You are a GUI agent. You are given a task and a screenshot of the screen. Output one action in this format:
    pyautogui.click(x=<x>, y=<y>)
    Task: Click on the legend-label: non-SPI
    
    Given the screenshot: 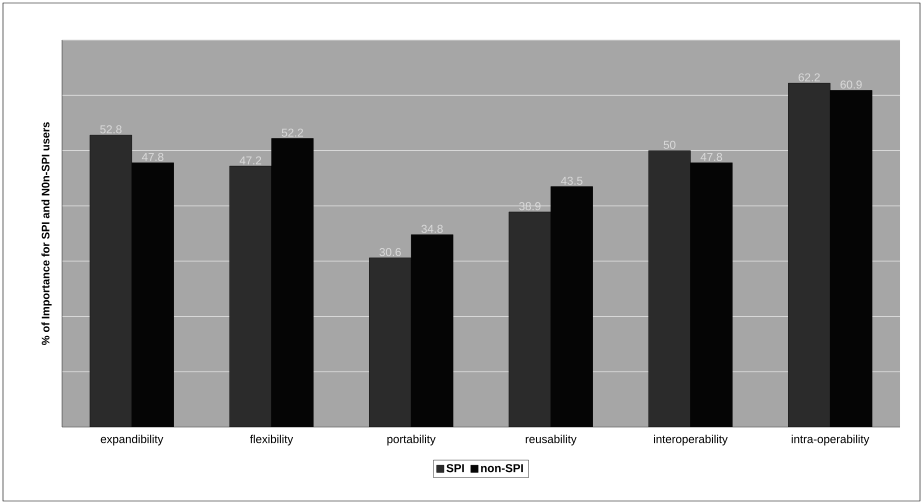 What is the action you would take?
    pyautogui.click(x=502, y=468)
    